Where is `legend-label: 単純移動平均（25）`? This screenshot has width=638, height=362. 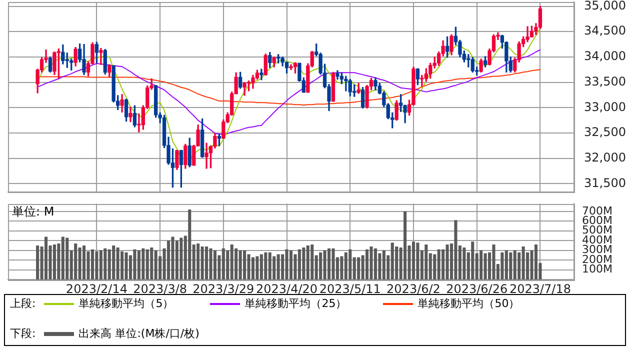 legend-label: 単純移動平均（25） is located at coordinates (295, 304).